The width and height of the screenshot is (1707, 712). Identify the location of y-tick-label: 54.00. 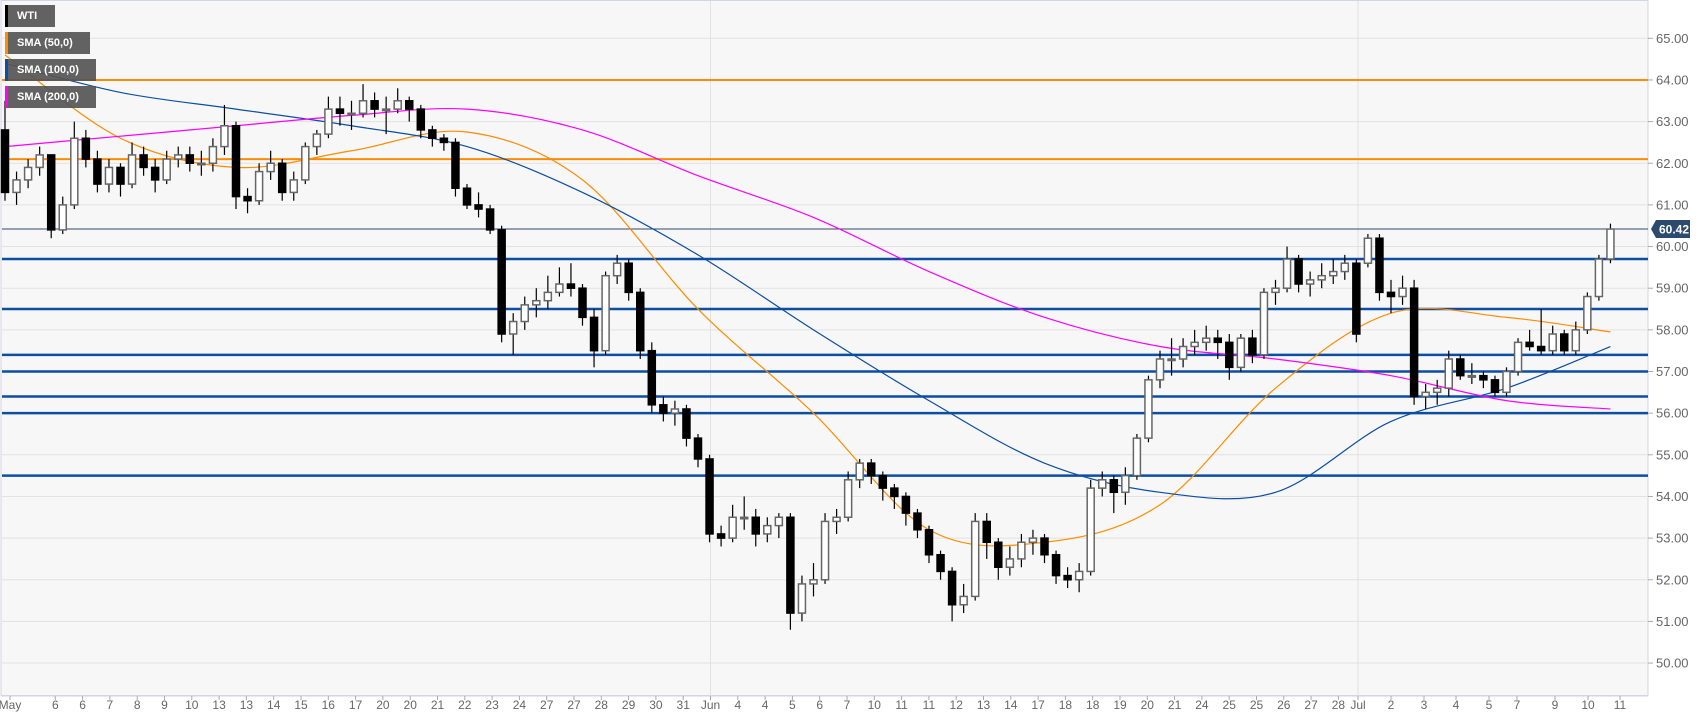
(1672, 496).